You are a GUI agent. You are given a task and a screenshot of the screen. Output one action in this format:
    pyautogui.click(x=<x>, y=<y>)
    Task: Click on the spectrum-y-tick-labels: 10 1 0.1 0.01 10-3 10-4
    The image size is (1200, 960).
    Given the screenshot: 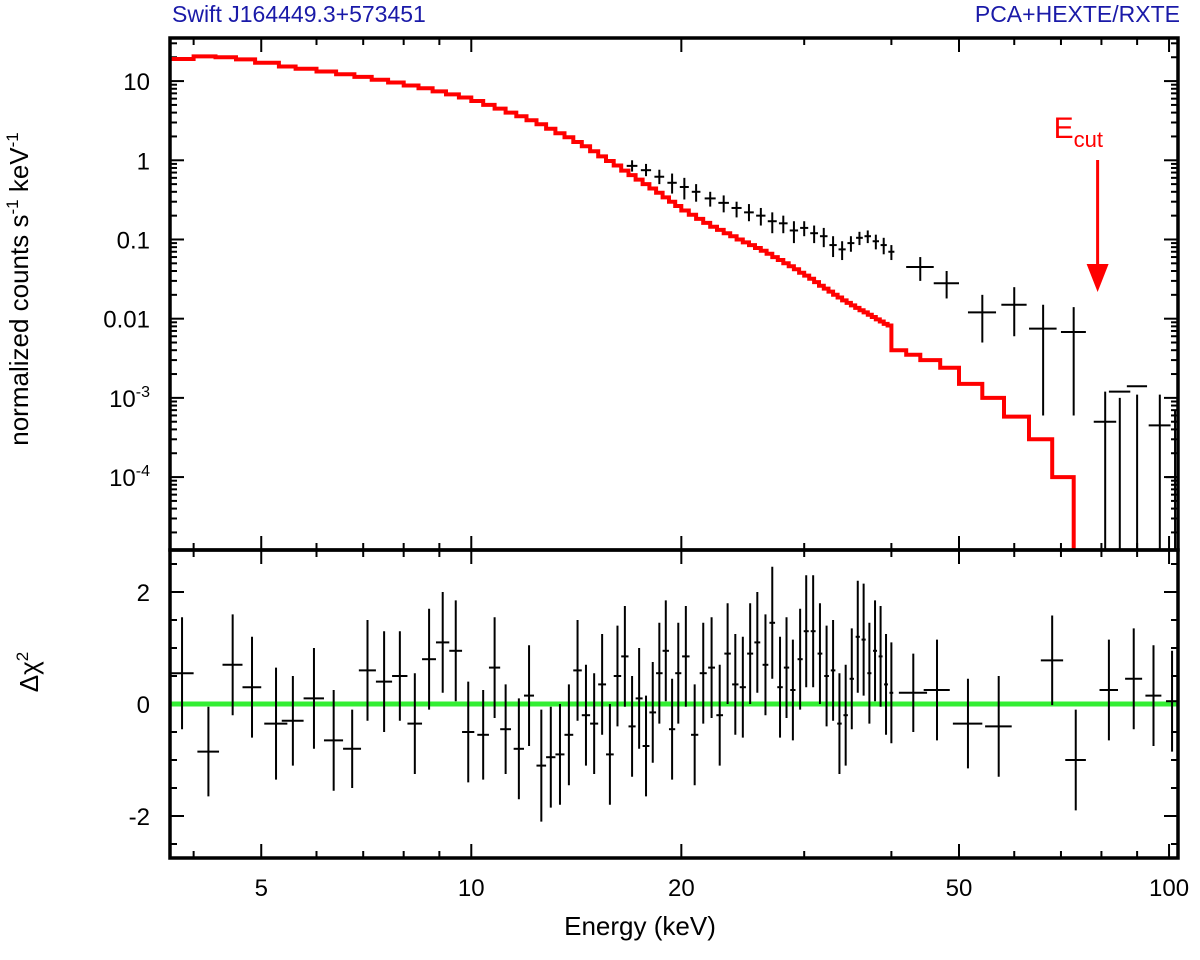 What is the action you would take?
    pyautogui.click(x=126, y=280)
    